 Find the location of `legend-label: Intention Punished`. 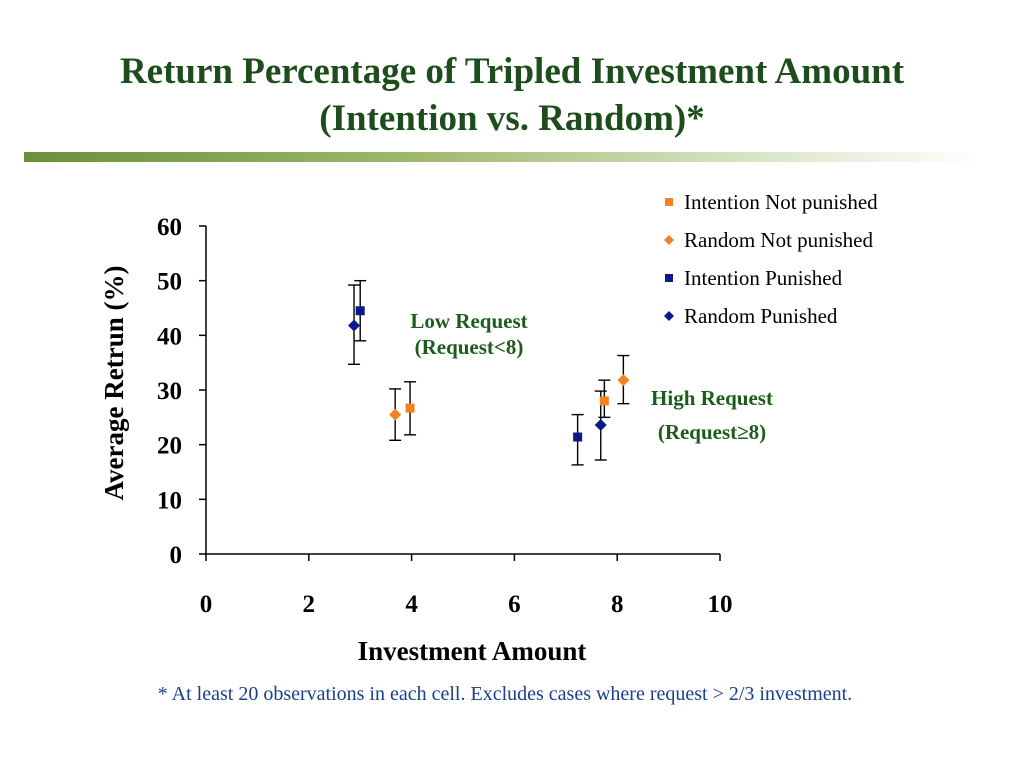

legend-label: Intention Punished is located at coordinates (763, 278).